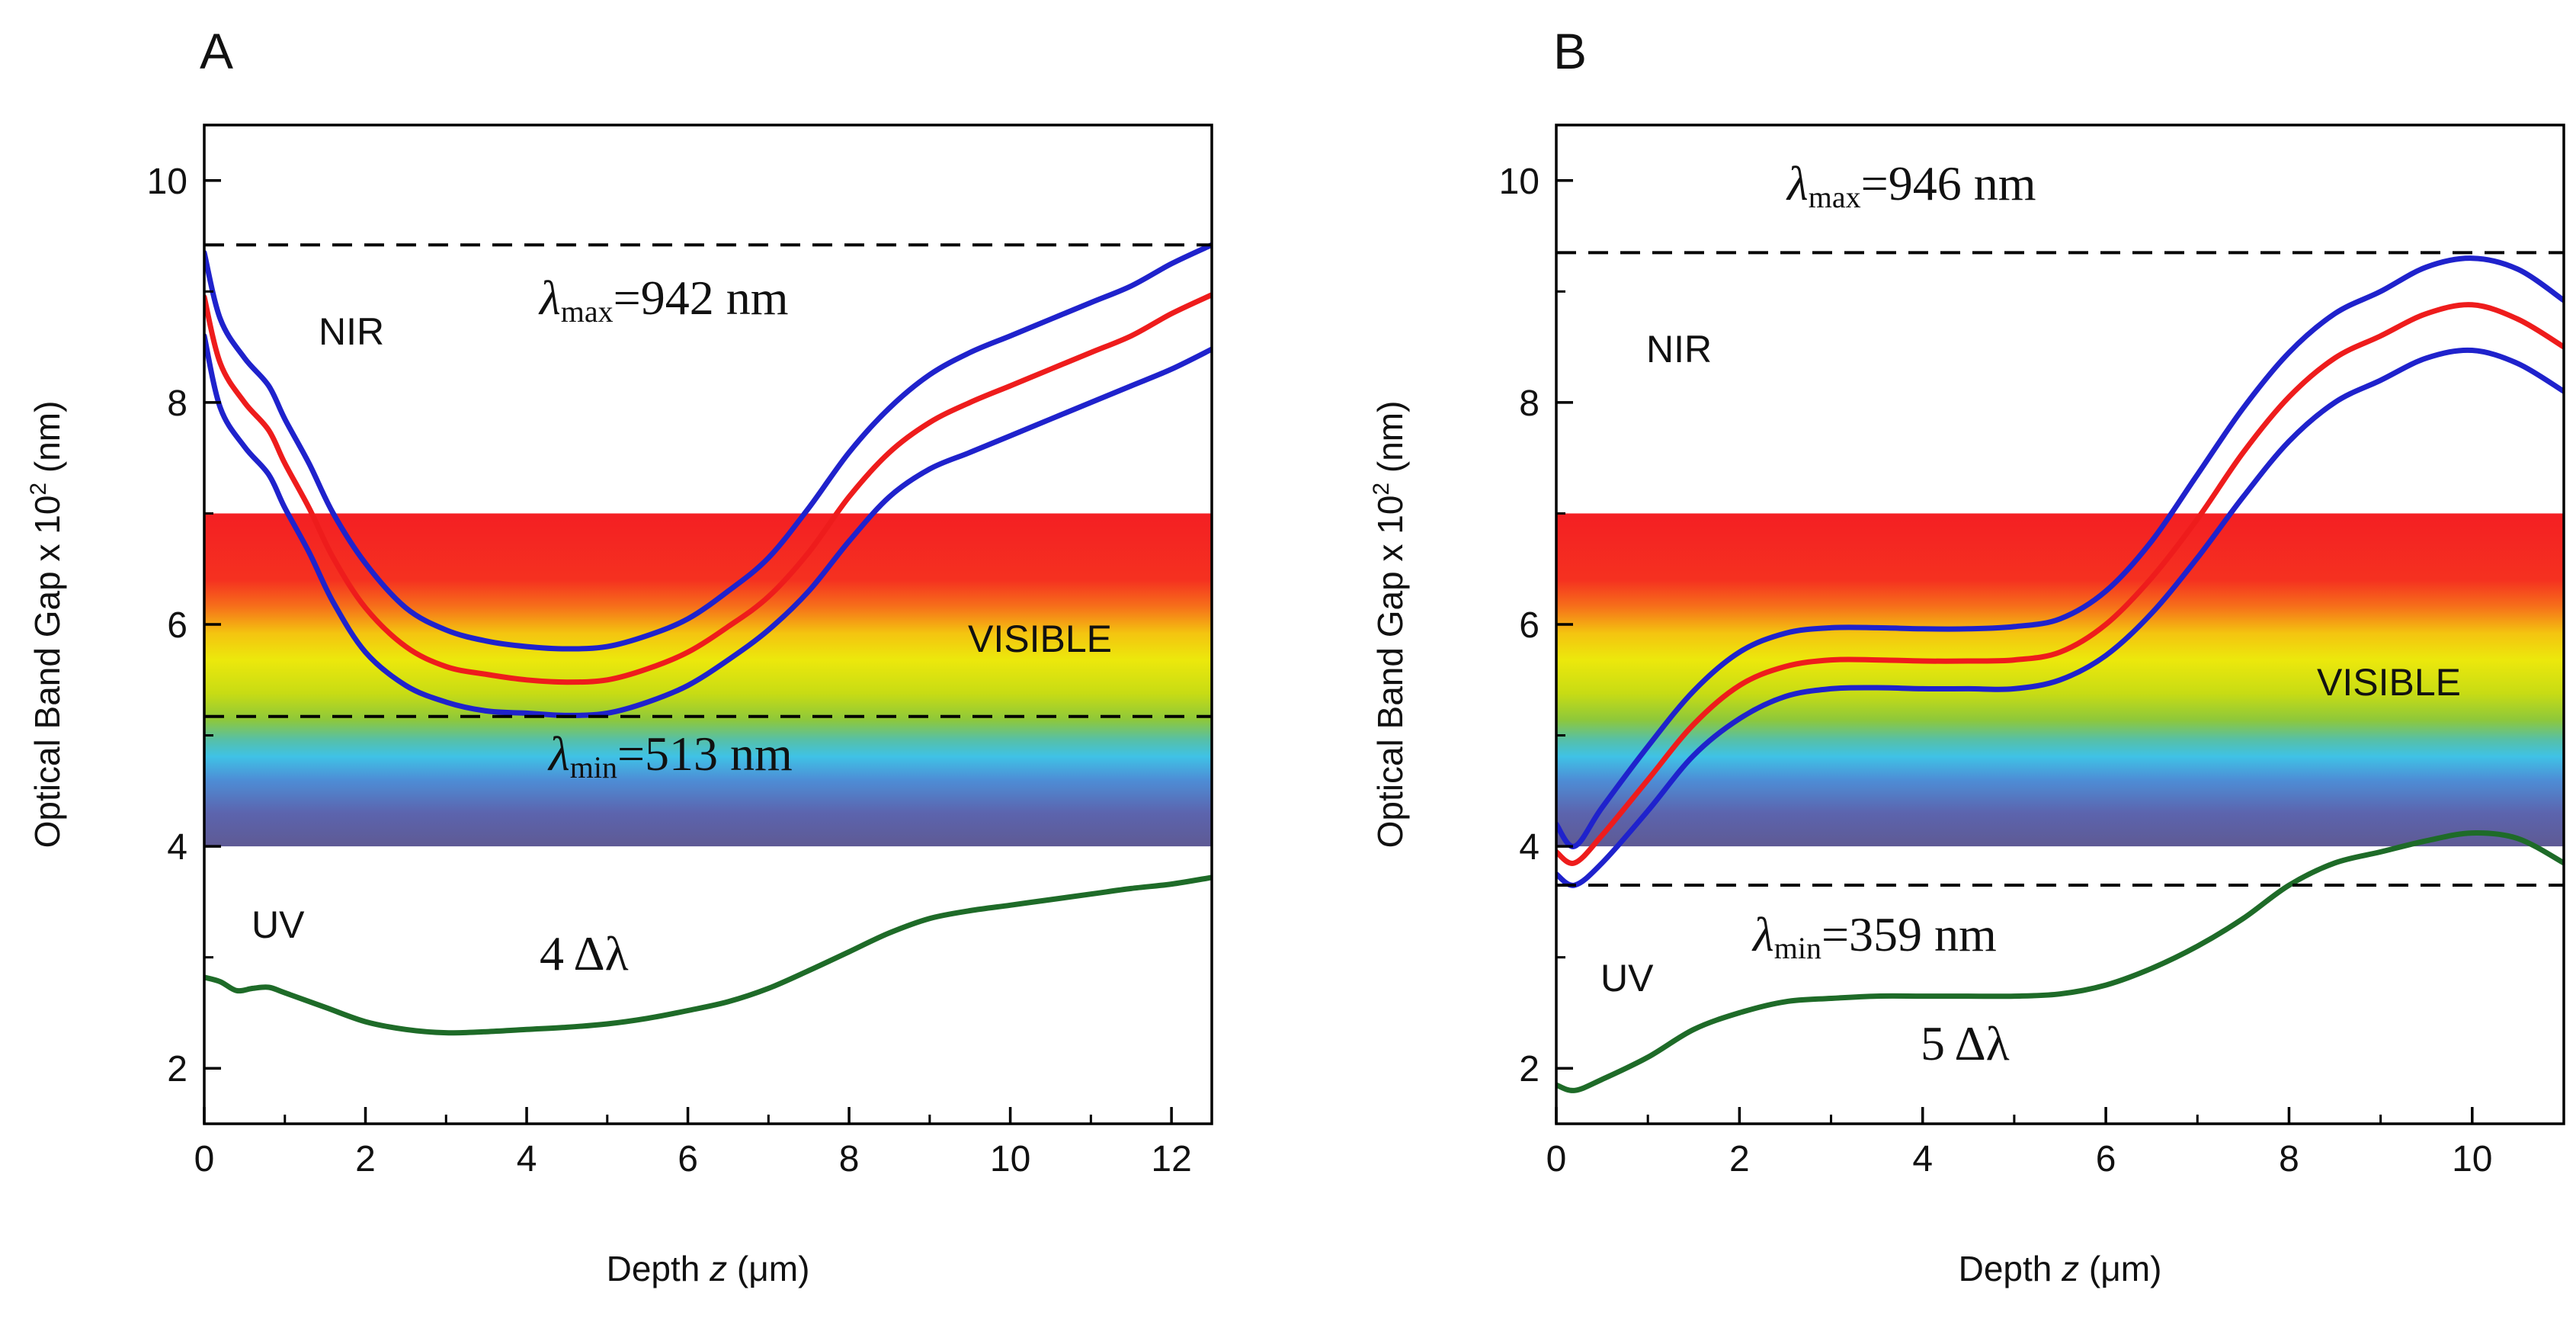 This screenshot has height=1322, width=2576. What do you see at coordinates (1570, 51) in the screenshot?
I see `panel-label: B` at bounding box center [1570, 51].